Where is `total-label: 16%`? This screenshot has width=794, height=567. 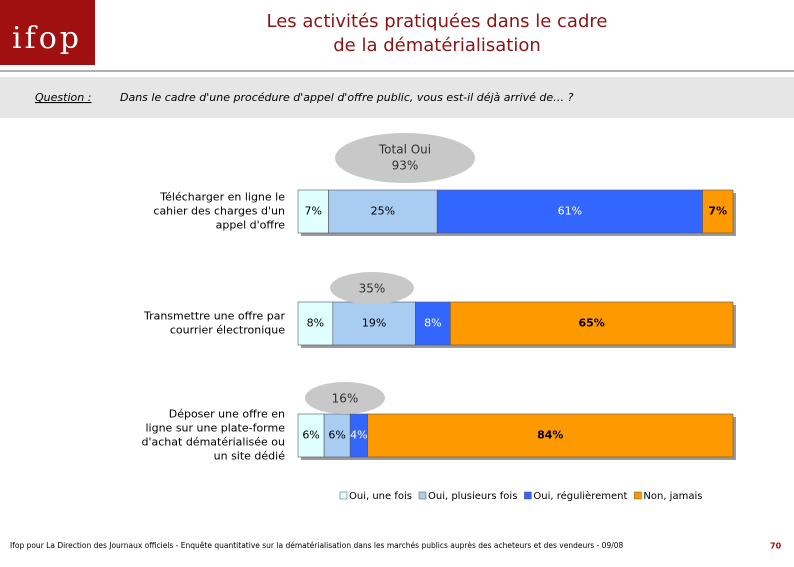 total-label: 16% is located at coordinates (345, 399).